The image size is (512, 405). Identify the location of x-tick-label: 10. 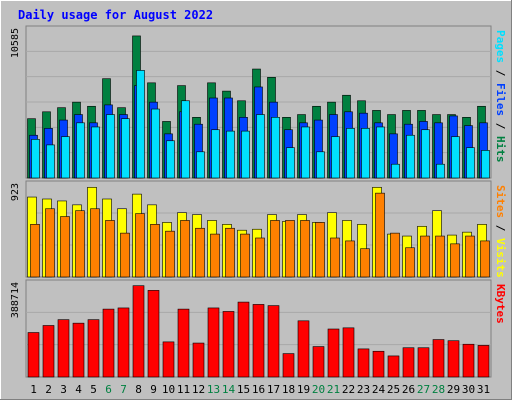
(168, 389).